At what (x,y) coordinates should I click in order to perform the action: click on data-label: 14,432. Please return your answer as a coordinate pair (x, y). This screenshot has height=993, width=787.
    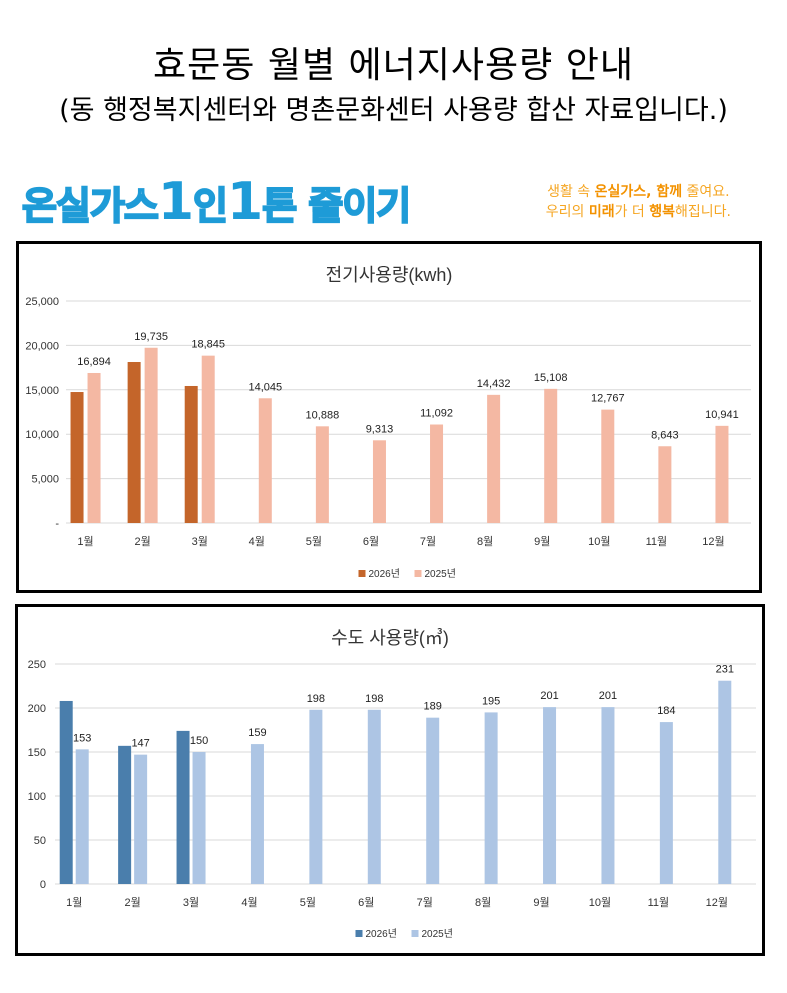
    Looking at the image, I should click on (494, 384).